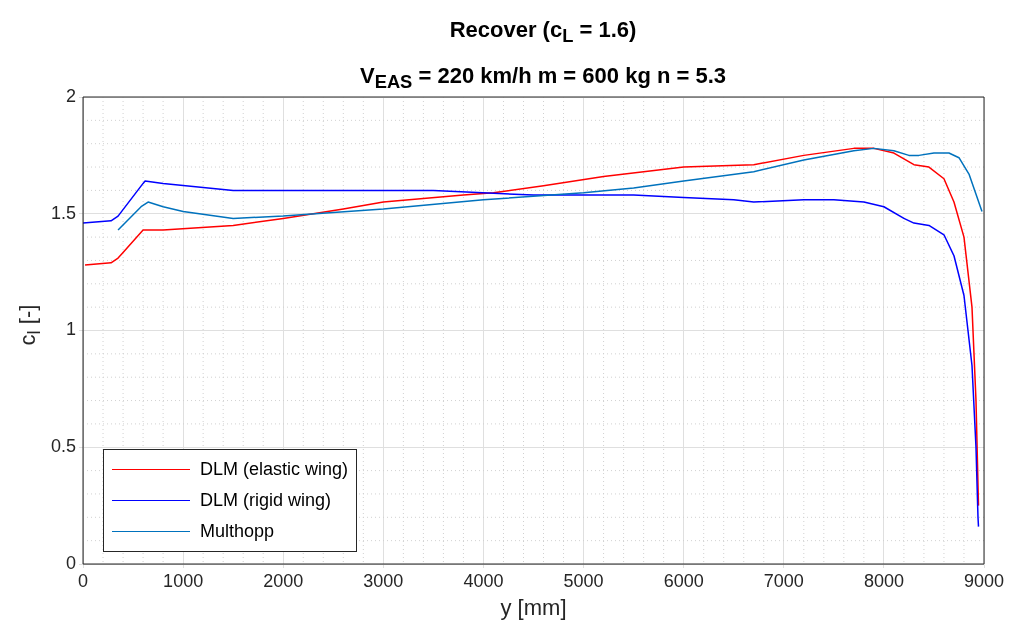  What do you see at coordinates (274, 469) in the screenshot?
I see `legend-label: DLM (elastic wing)` at bounding box center [274, 469].